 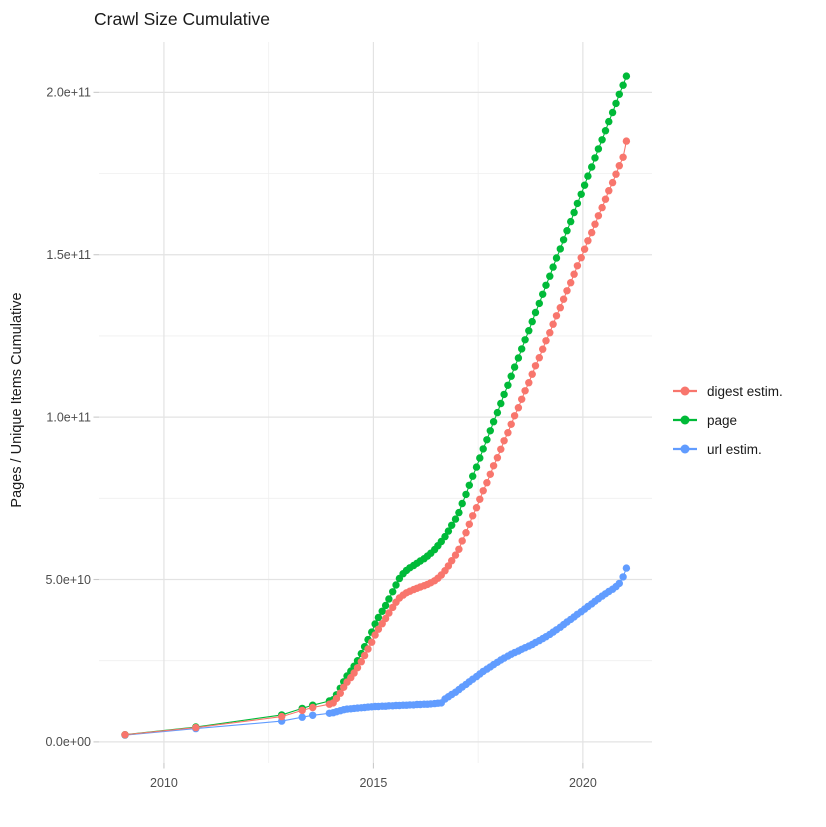 I want to click on legend-item-url: url estim., so click(x=727, y=449).